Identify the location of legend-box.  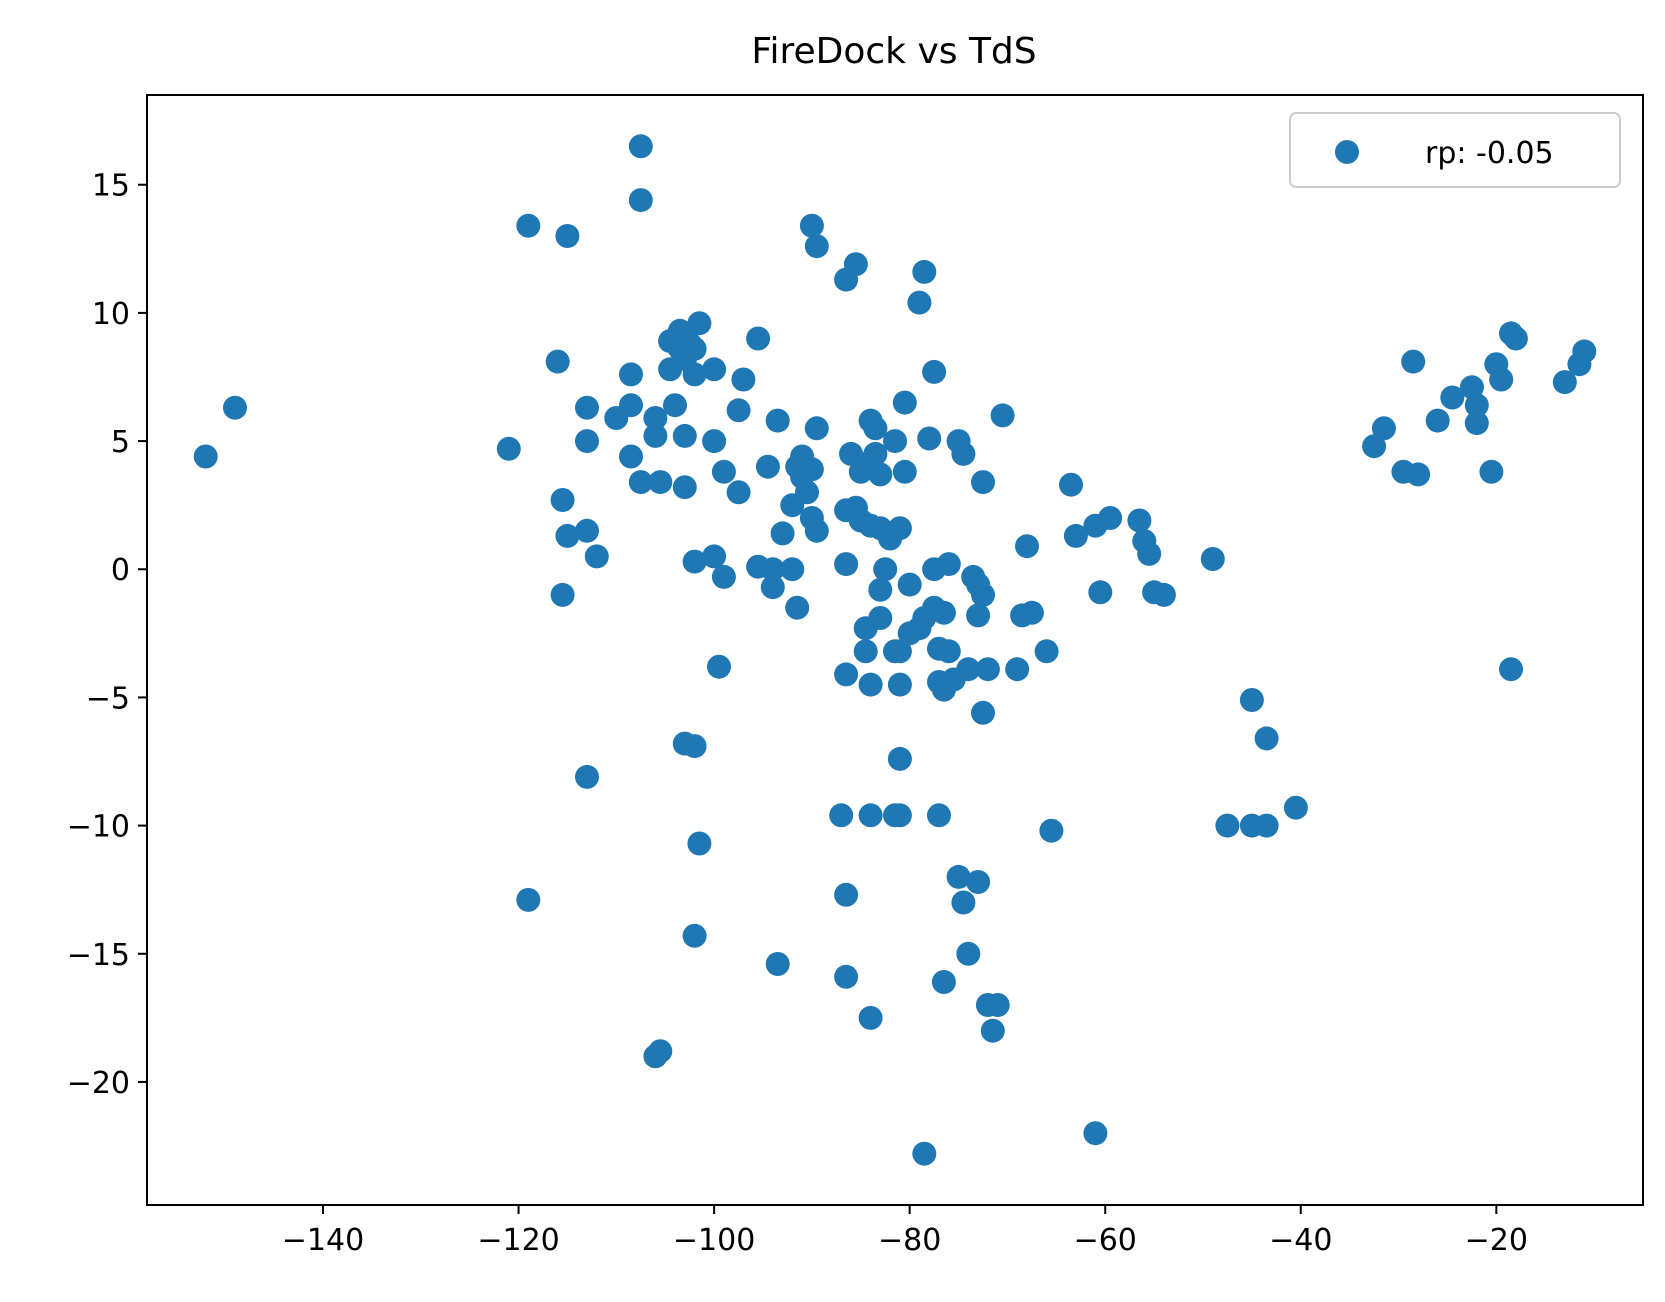
(1455, 150).